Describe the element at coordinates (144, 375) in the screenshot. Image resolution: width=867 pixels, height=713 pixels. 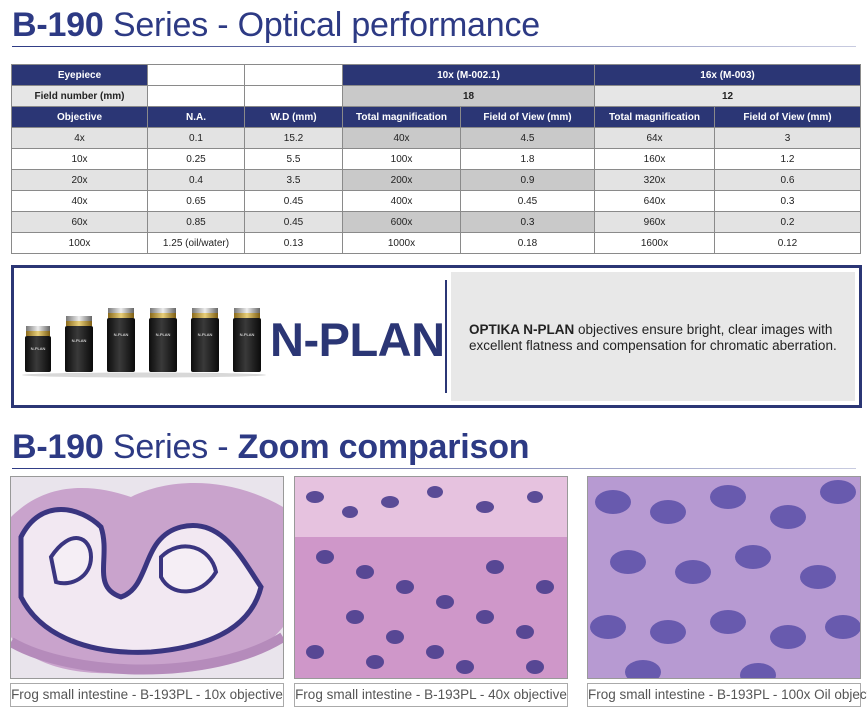
I see `objectives-shadow` at that location.